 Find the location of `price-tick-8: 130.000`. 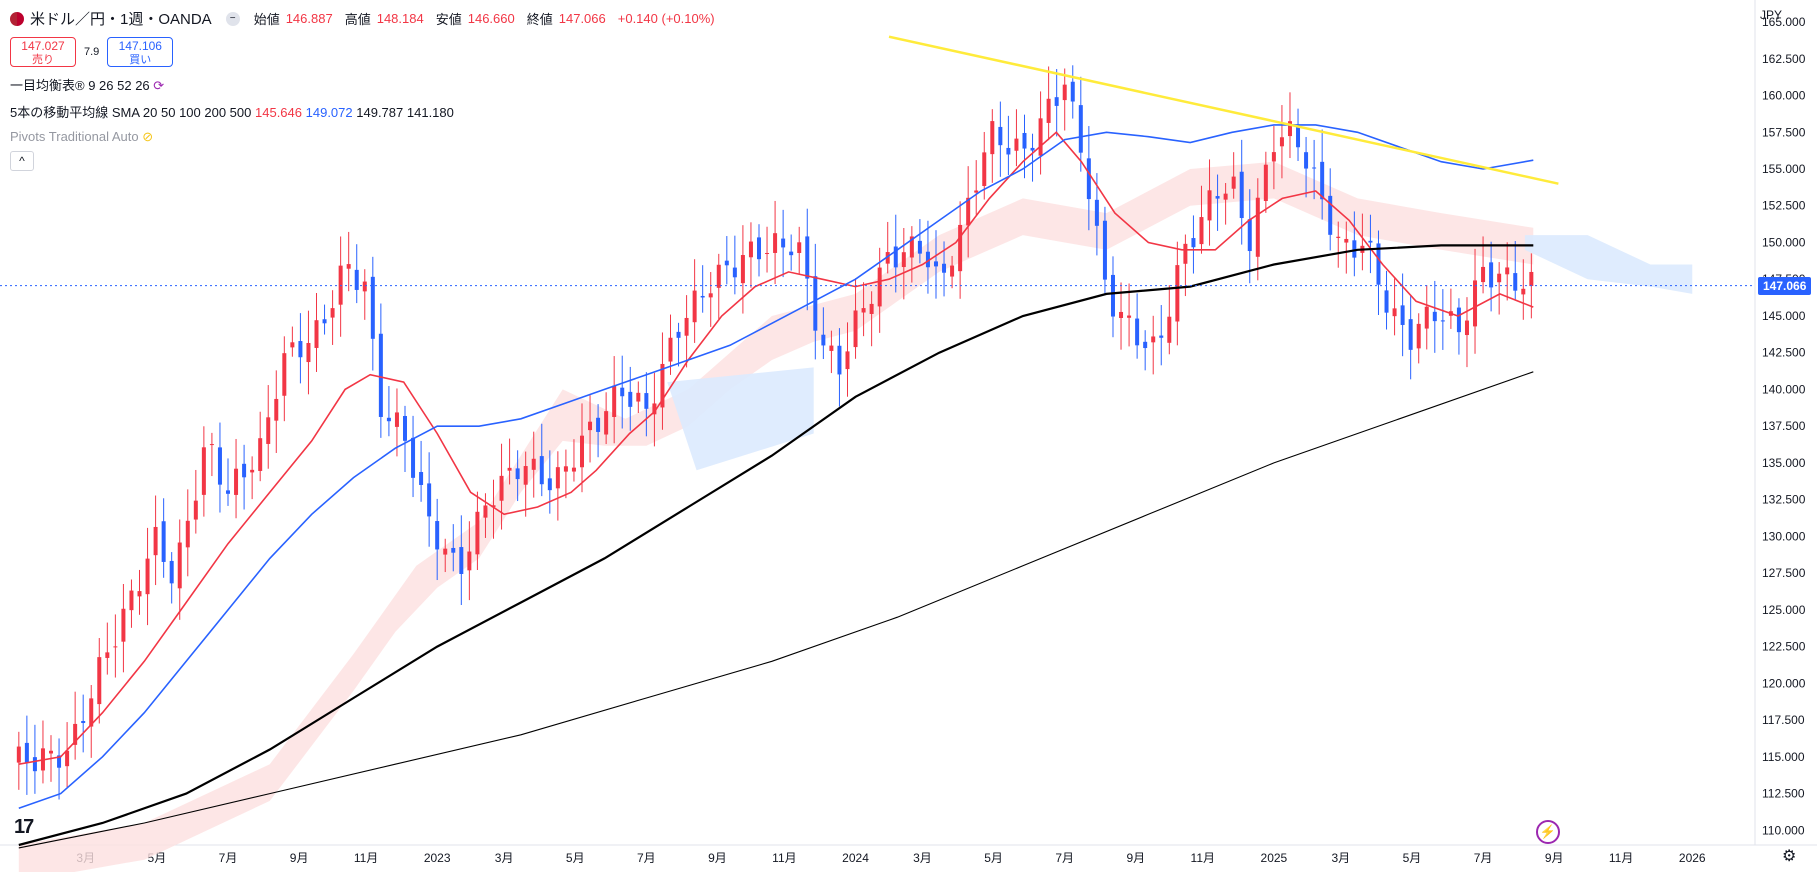

price-tick-8: 130.000 is located at coordinates (1784, 536).